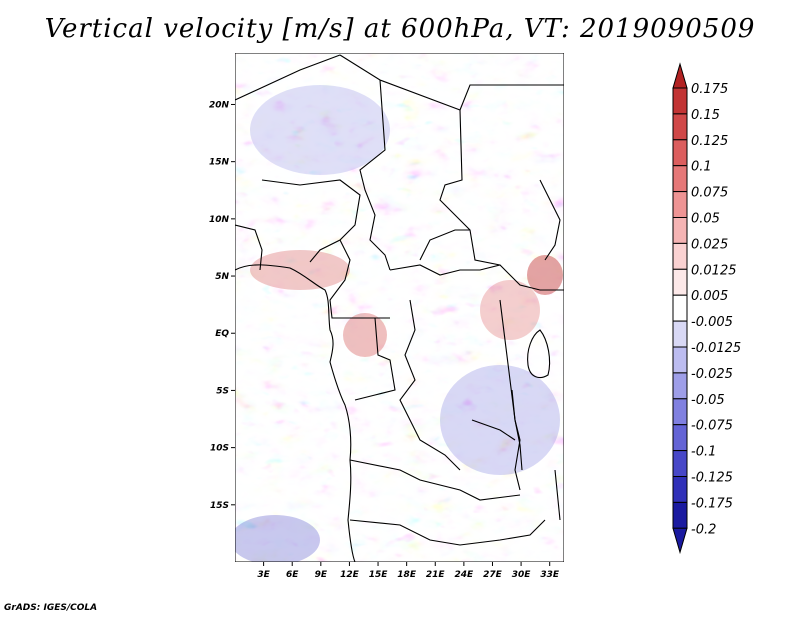 The width and height of the screenshot is (800, 618). Describe the element at coordinates (375, 359) in the screenshot. I see `congo-border` at that location.